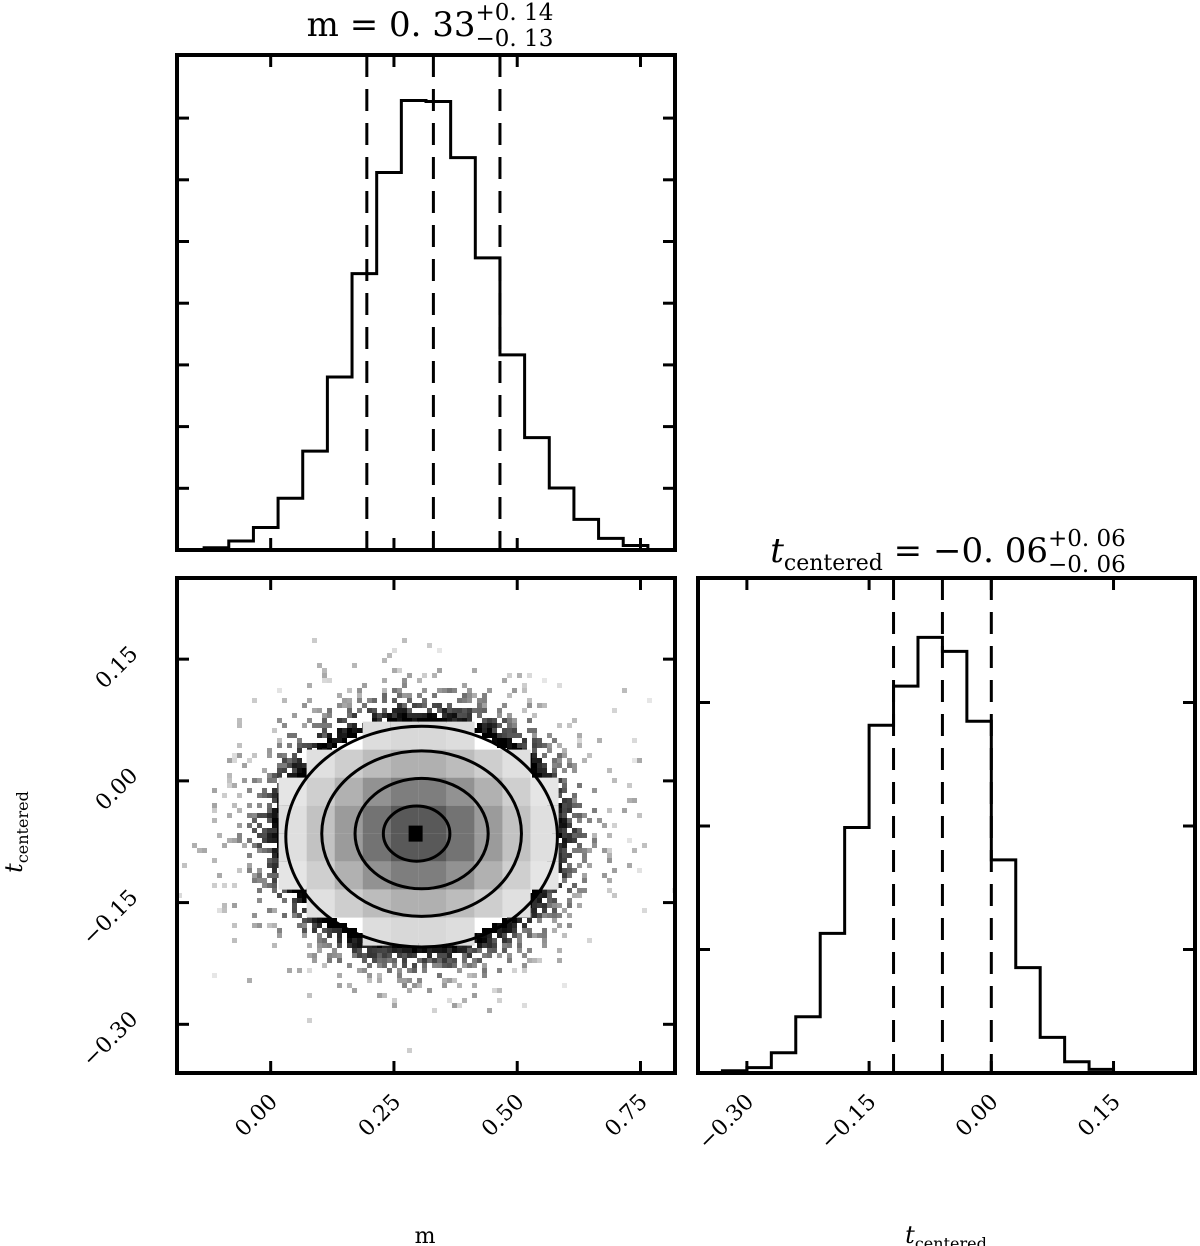  What do you see at coordinates (626, 1116) in the screenshot?
I see `m-vs-t-xtick-label-3: 0.75` at bounding box center [626, 1116].